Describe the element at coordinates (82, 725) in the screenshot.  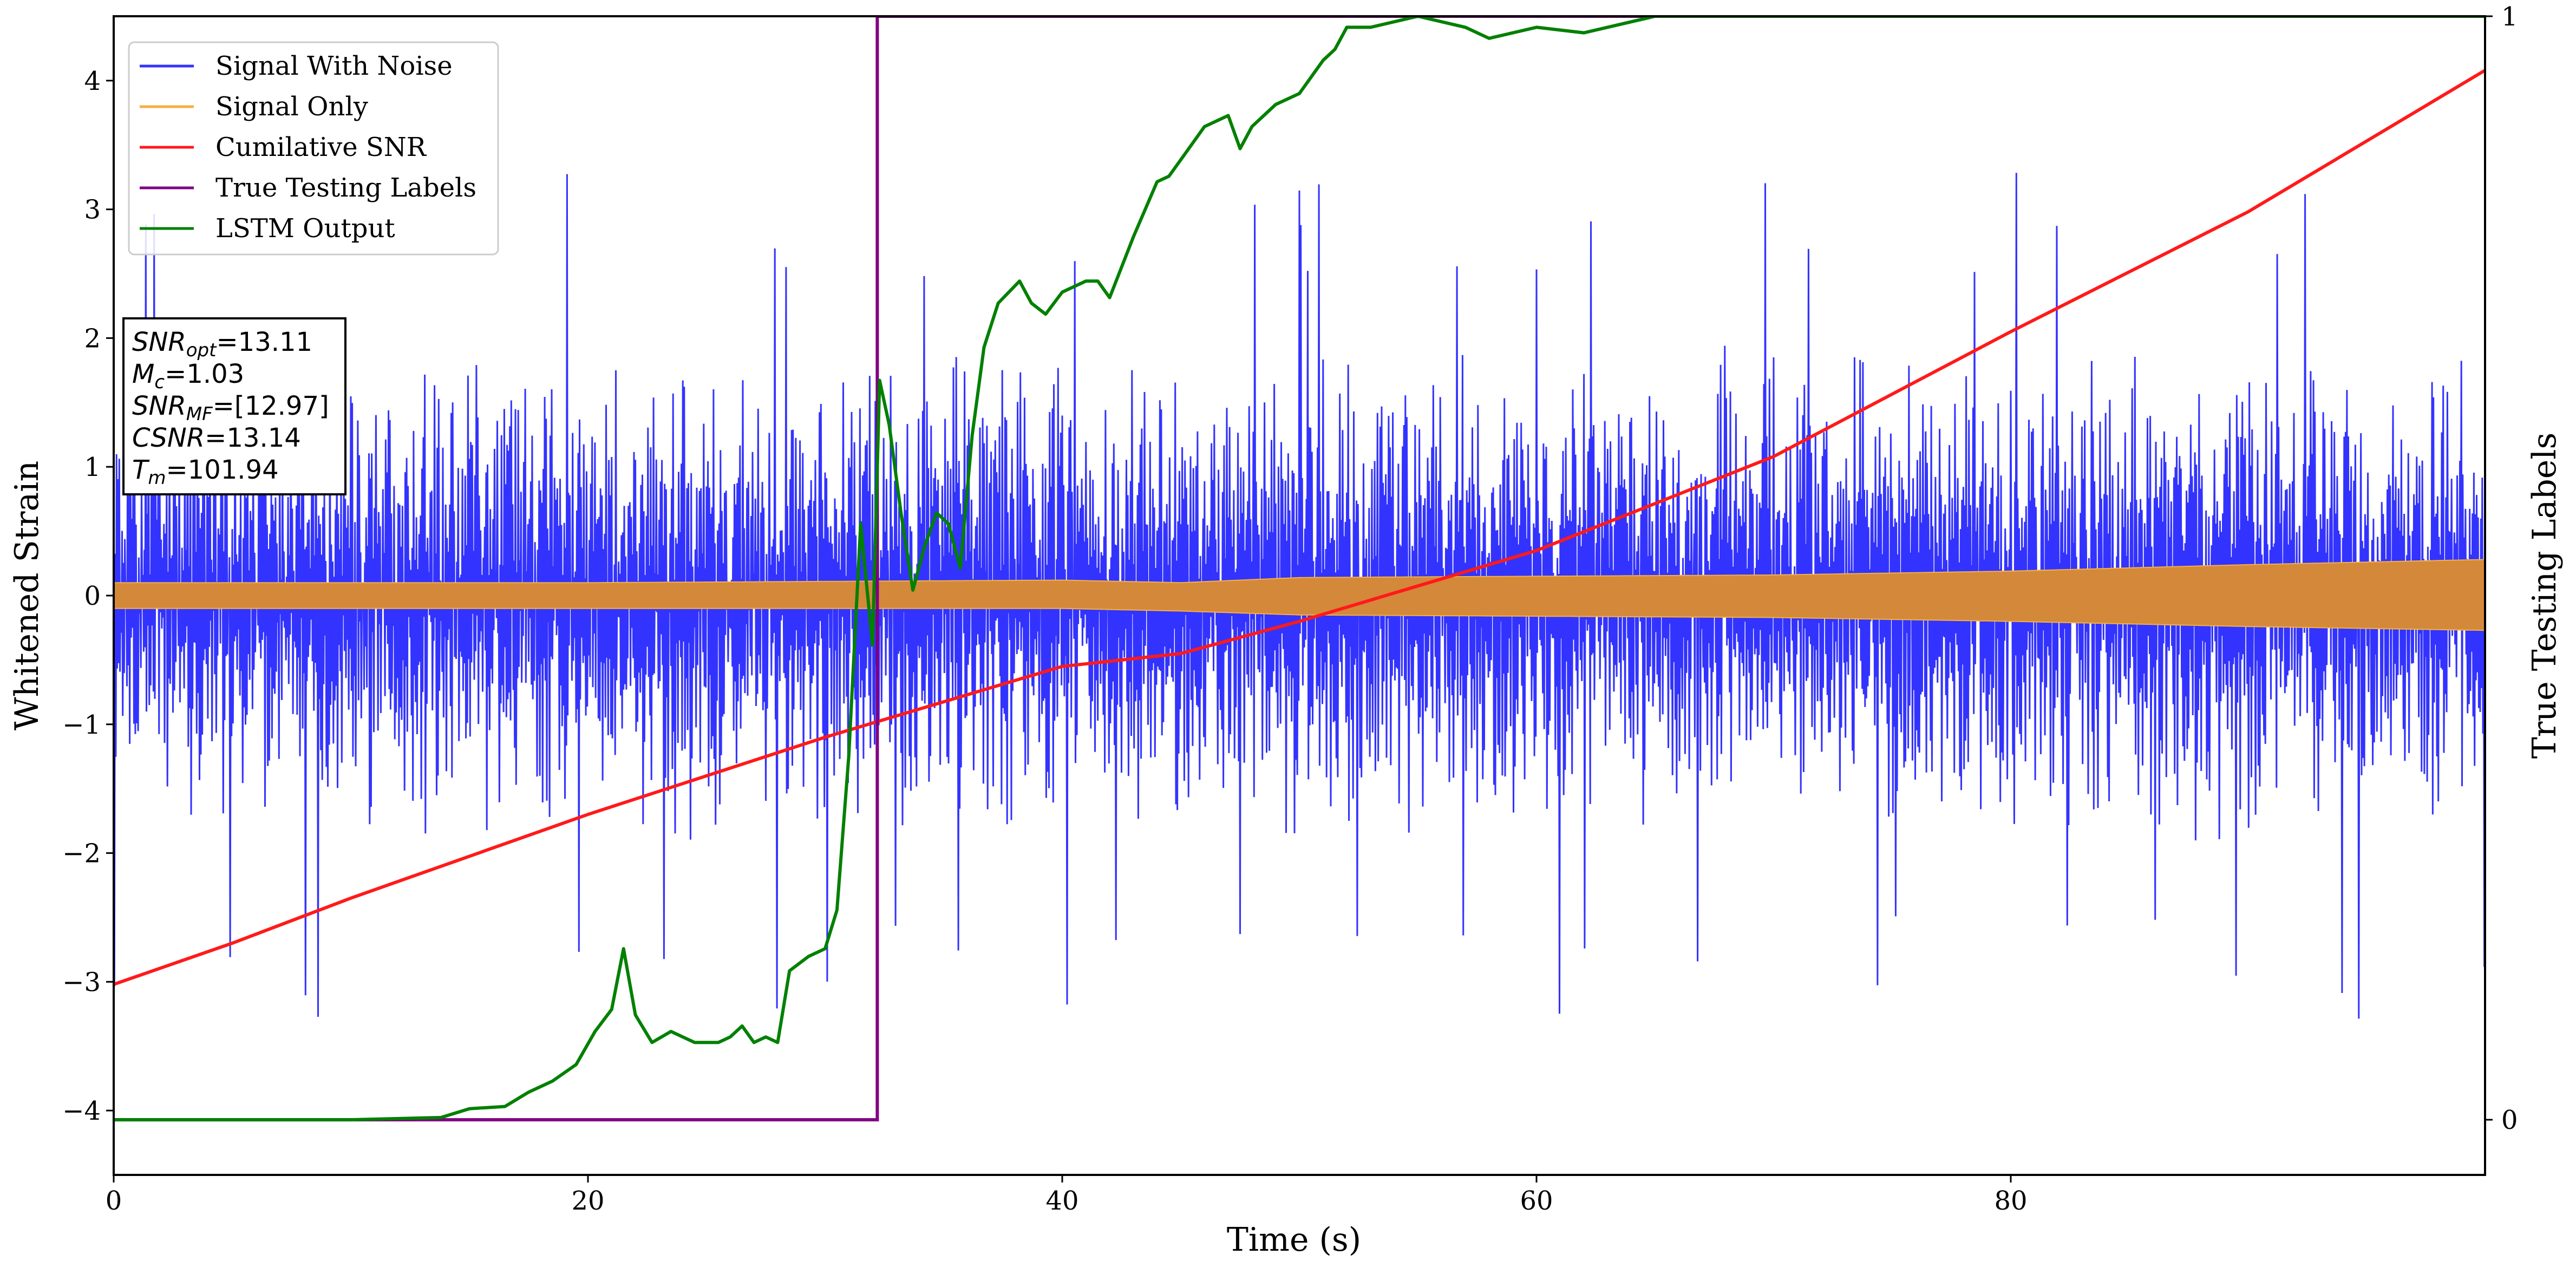
I see `y-tick-label--1: −1` at that location.